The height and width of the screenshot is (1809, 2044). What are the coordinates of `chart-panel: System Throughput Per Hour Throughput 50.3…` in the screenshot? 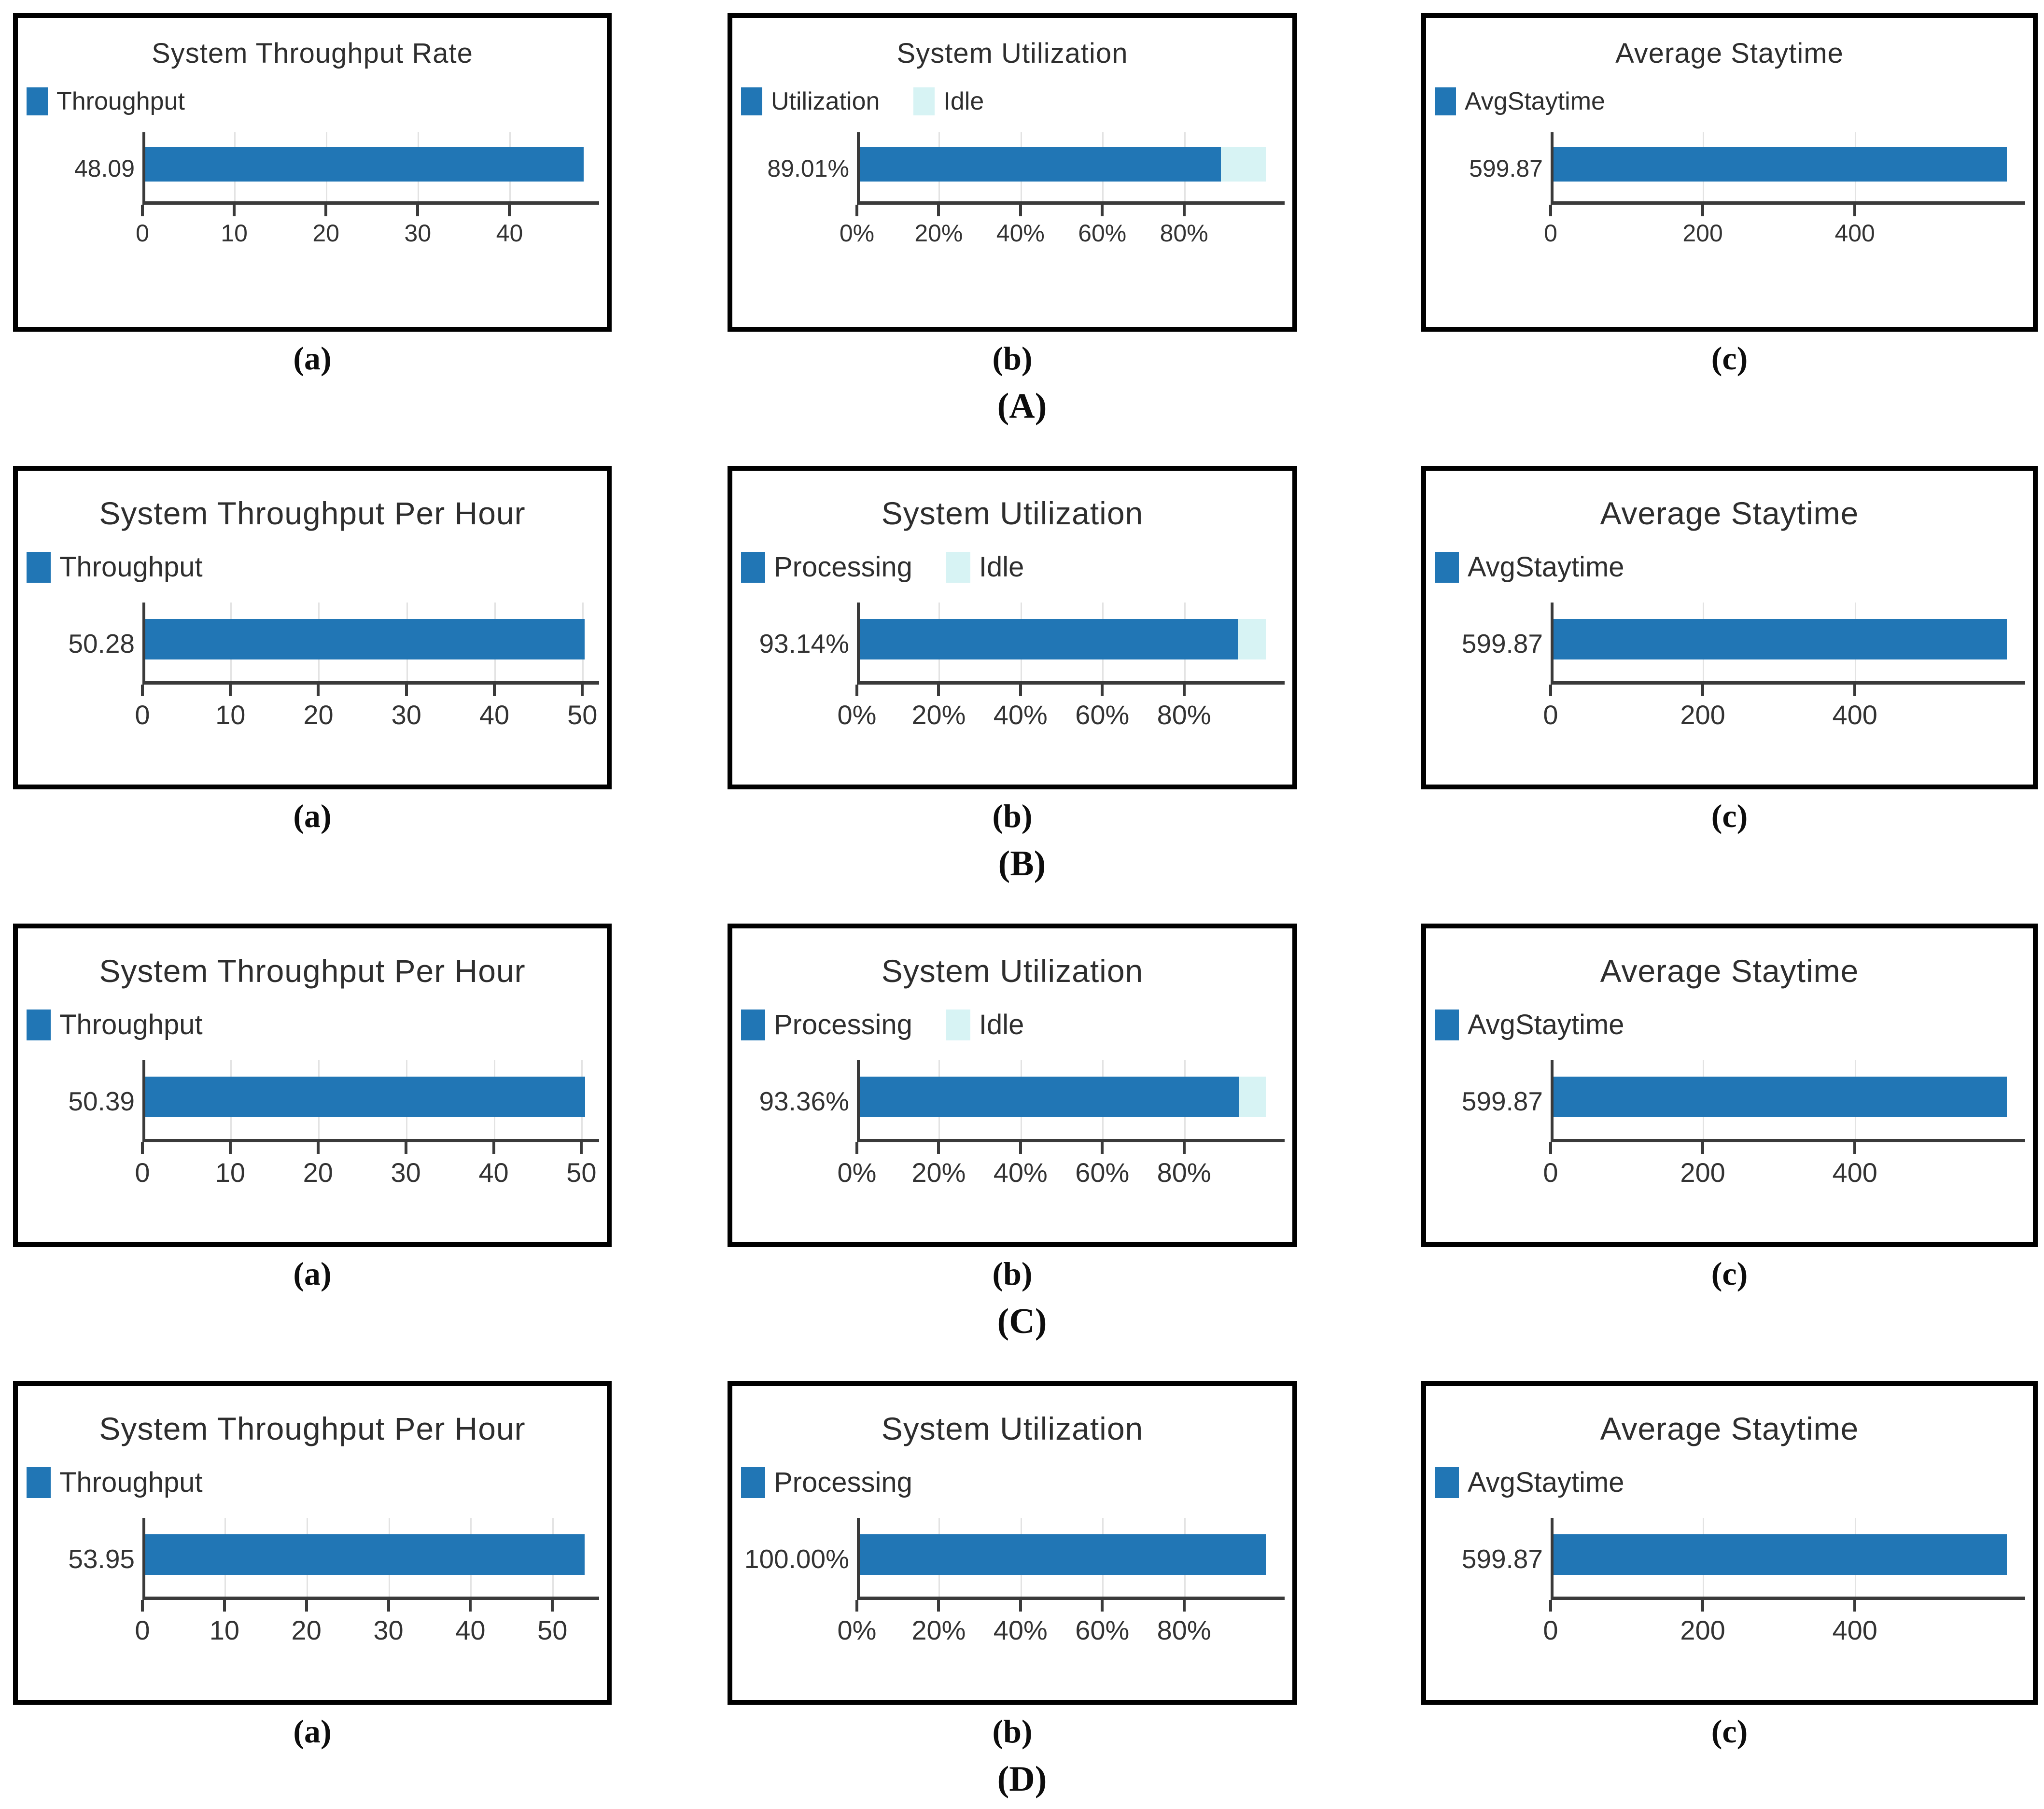 It's located at (313, 1085).